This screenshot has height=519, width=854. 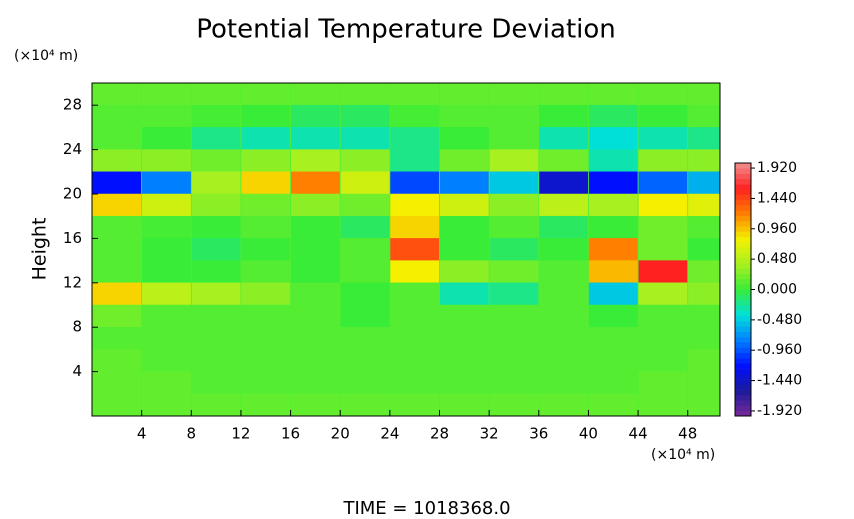 What do you see at coordinates (588, 434) in the screenshot?
I see `x-tick-label: 40` at bounding box center [588, 434].